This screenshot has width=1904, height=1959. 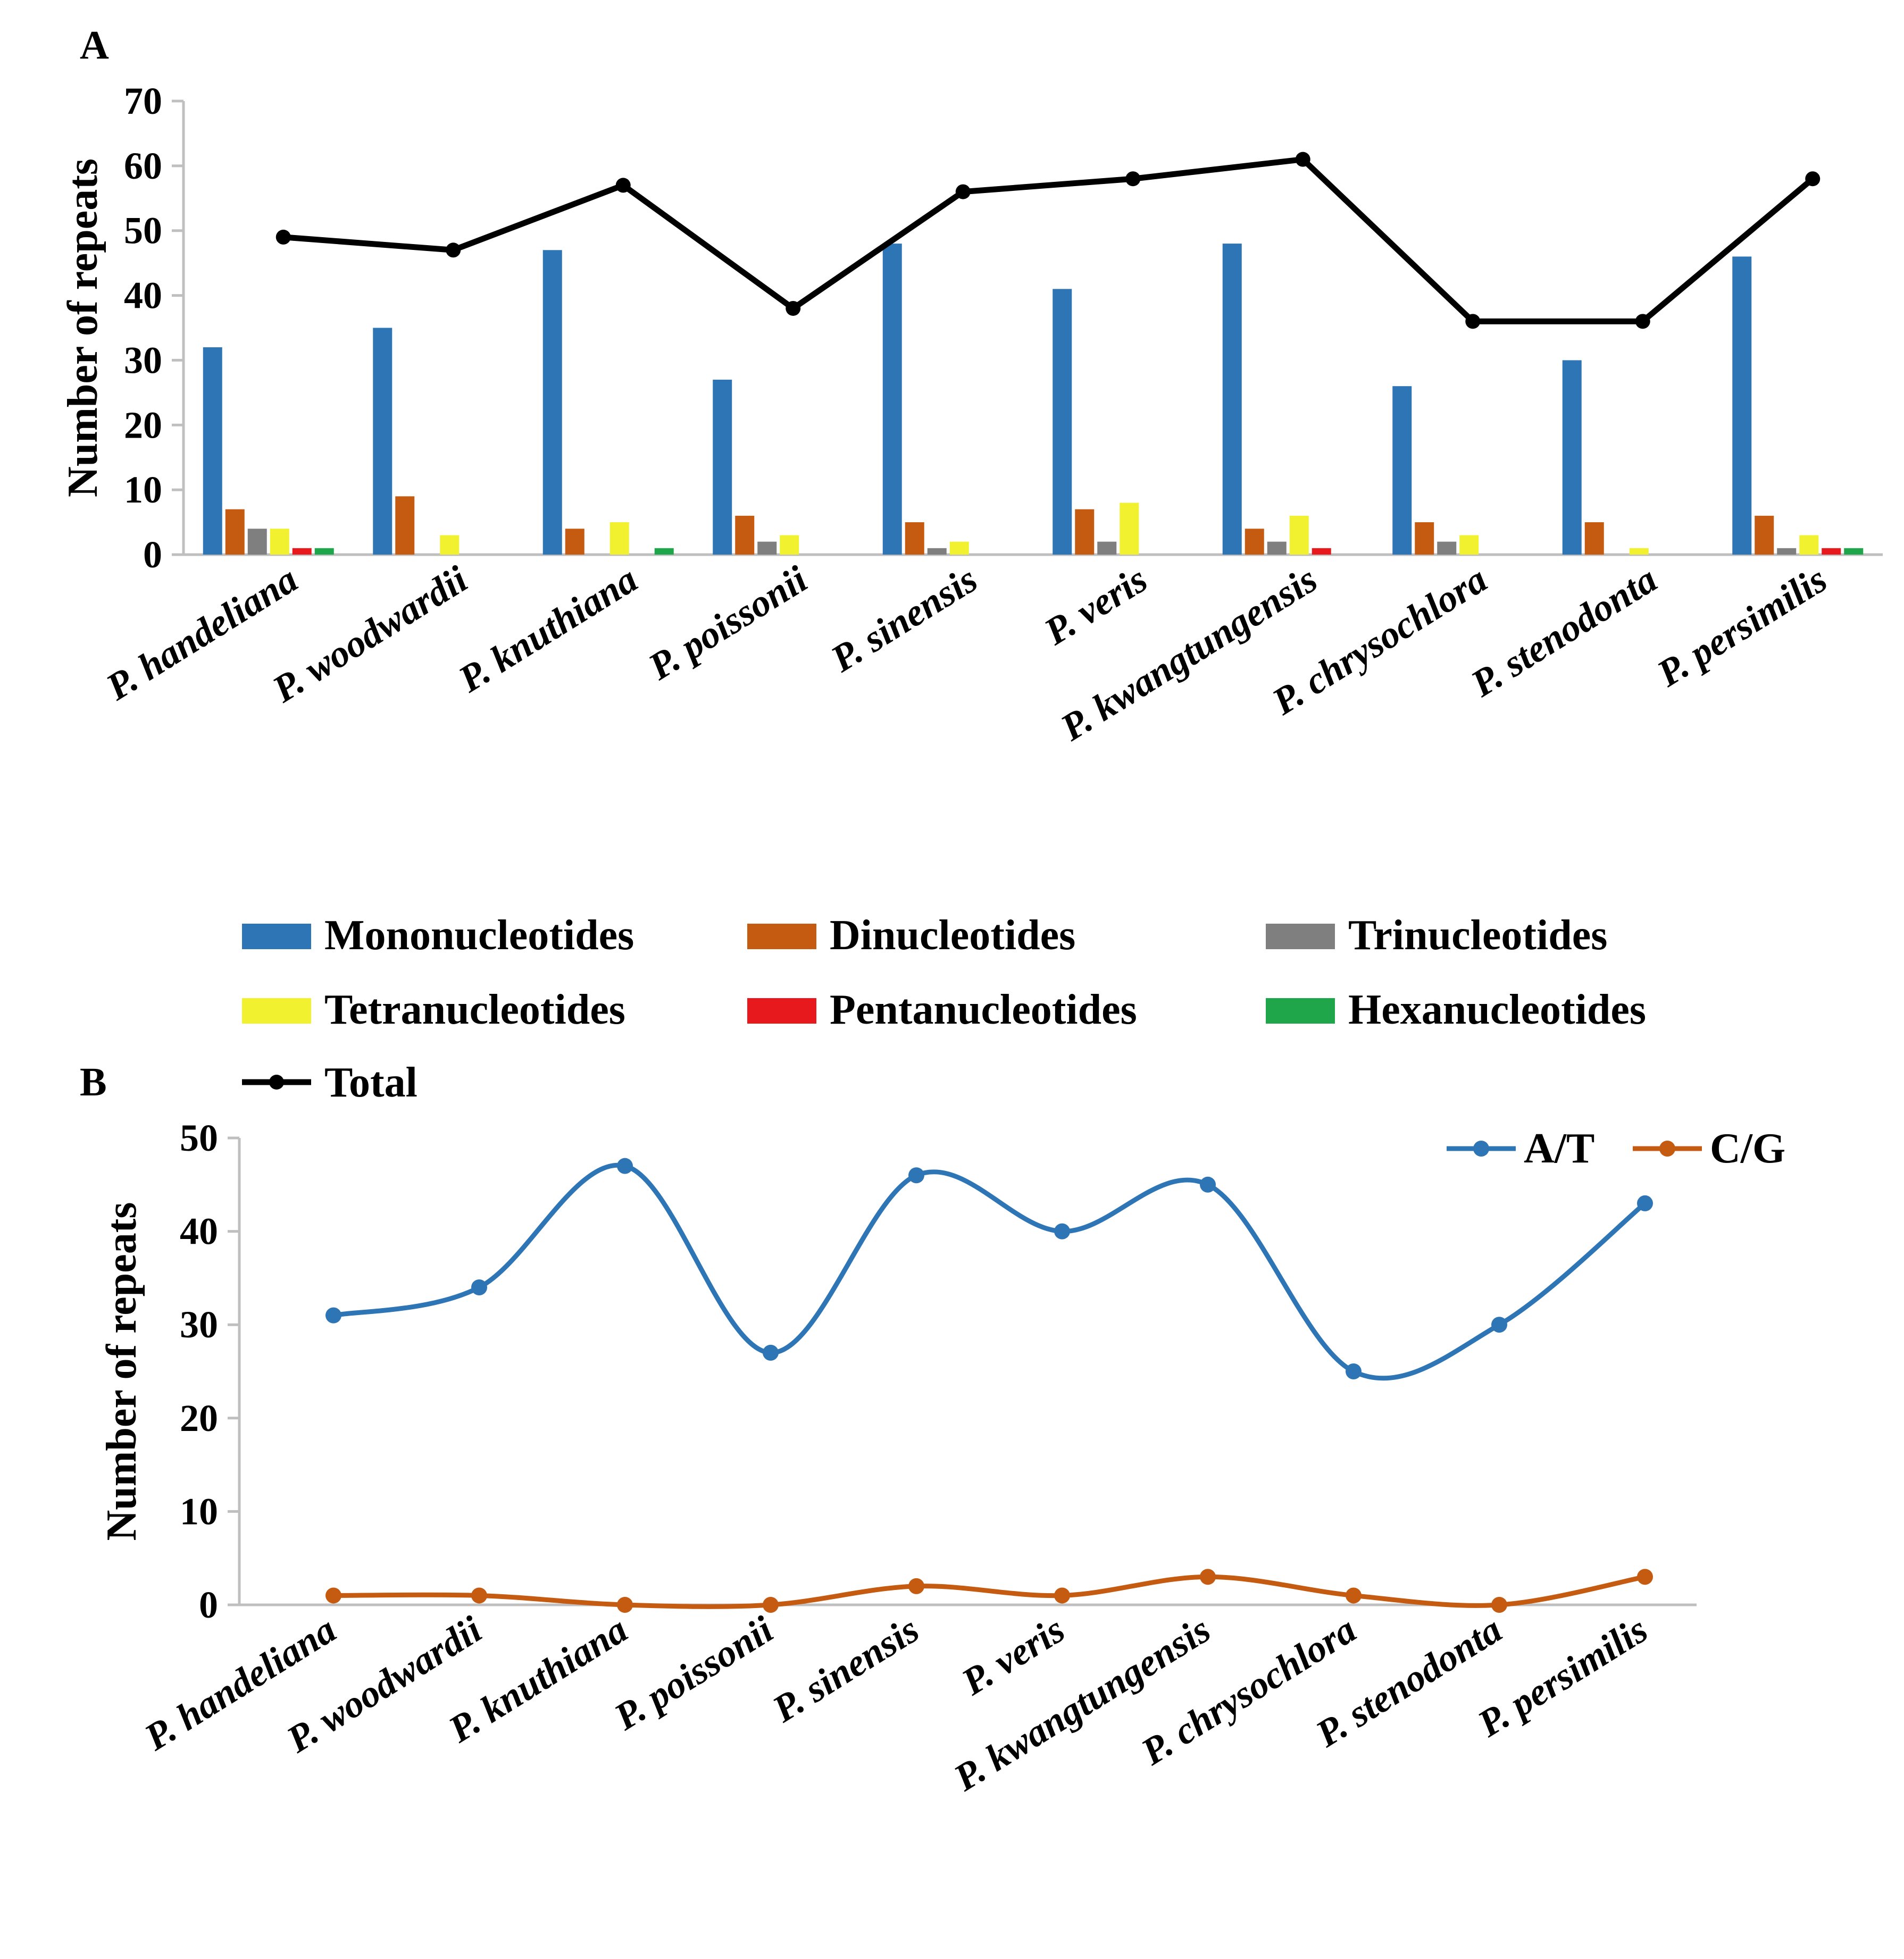 I want to click on legend-label-dinucleotides: Dinucleotides, so click(x=952, y=935).